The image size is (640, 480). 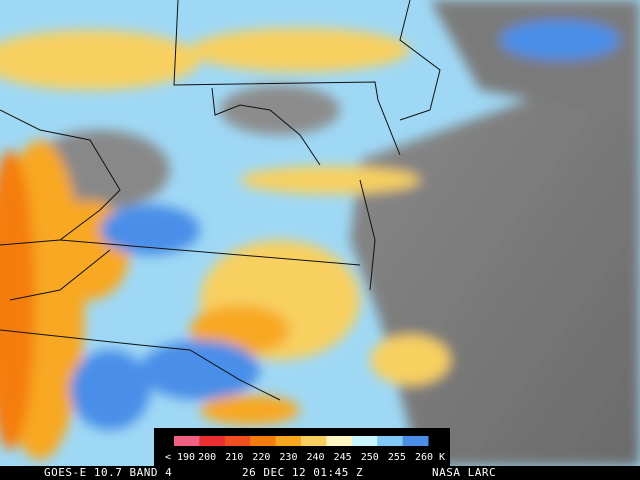 I want to click on colorbar: < 190 200 210 220 230 240 245 250 255 260 K, so click(x=305, y=449).